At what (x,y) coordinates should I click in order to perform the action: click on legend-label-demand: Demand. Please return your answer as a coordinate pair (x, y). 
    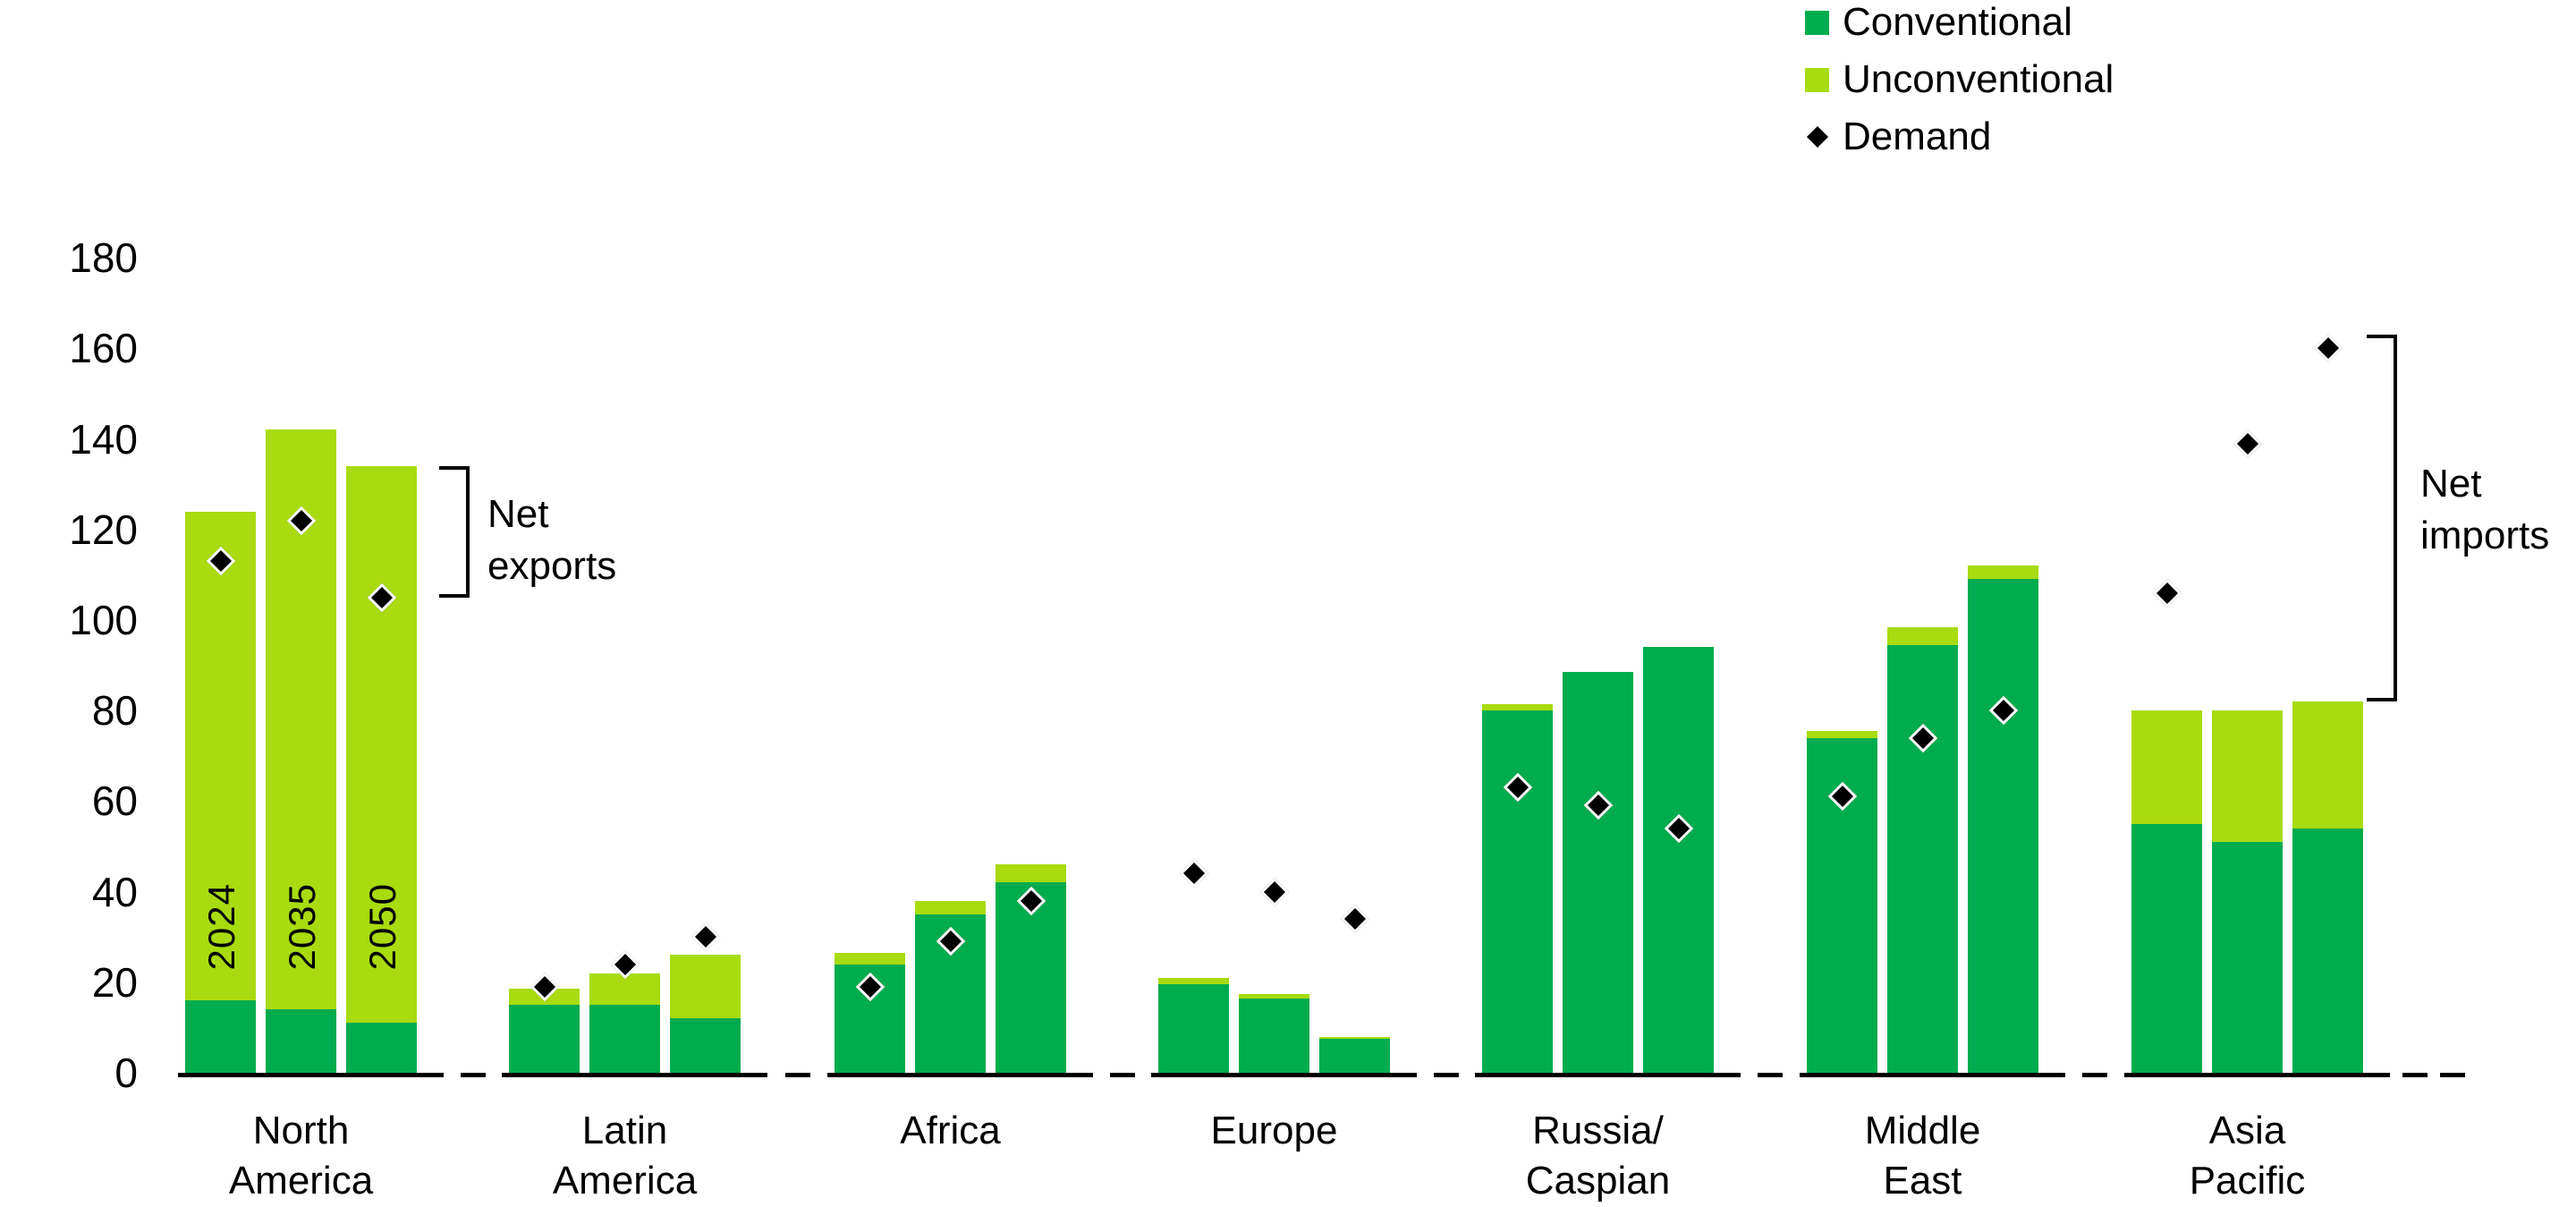
    Looking at the image, I should click on (1917, 136).